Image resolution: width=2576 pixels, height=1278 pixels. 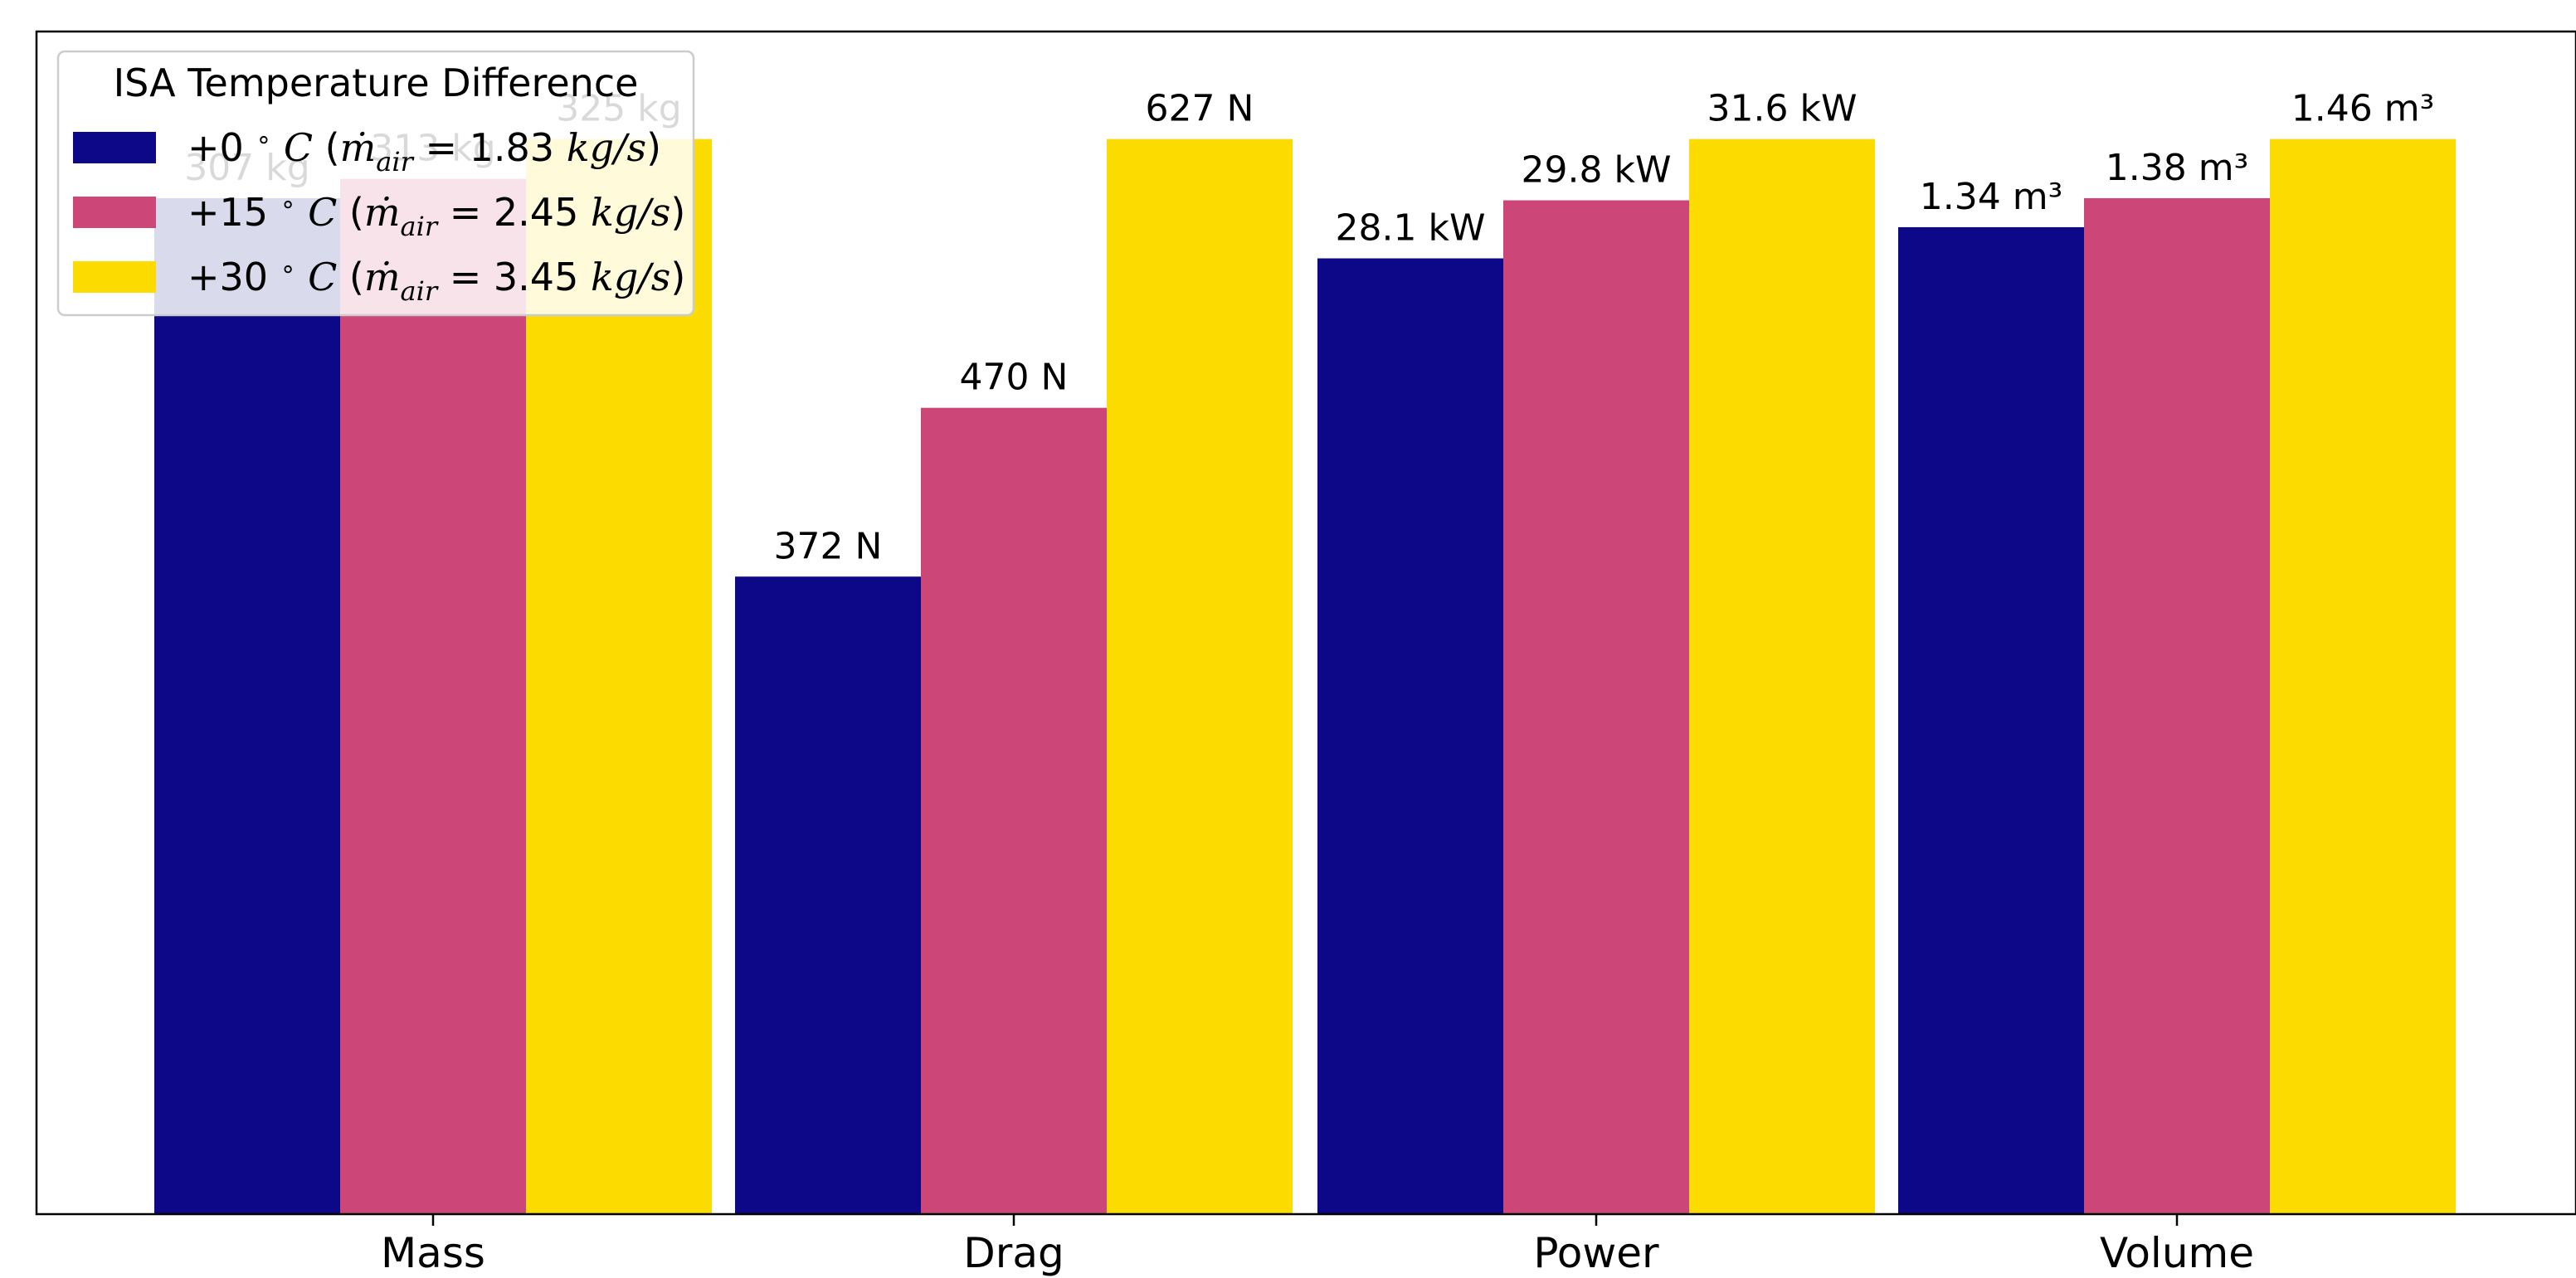 I want to click on value-label-drag-series-2: 627 N, so click(x=1200, y=109).